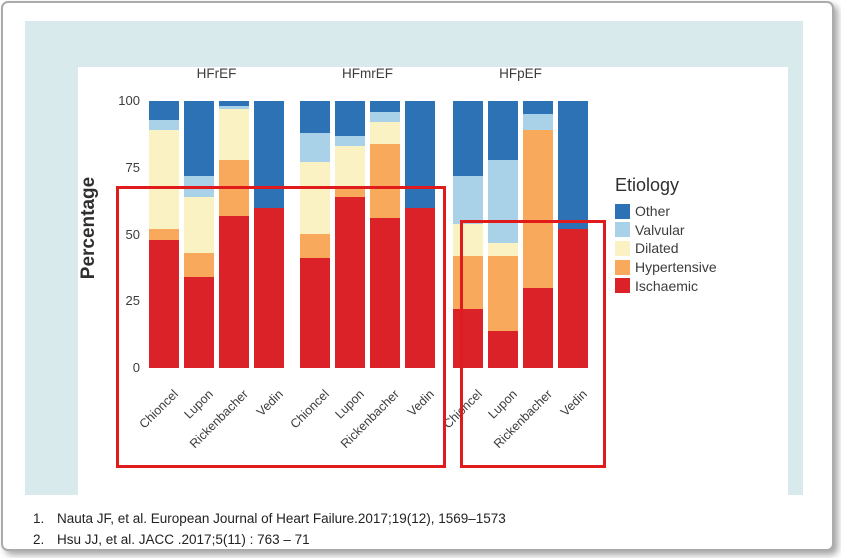 Image resolution: width=841 pixels, height=558 pixels. I want to click on facet-title-hfref: HFrEF, so click(216, 73).